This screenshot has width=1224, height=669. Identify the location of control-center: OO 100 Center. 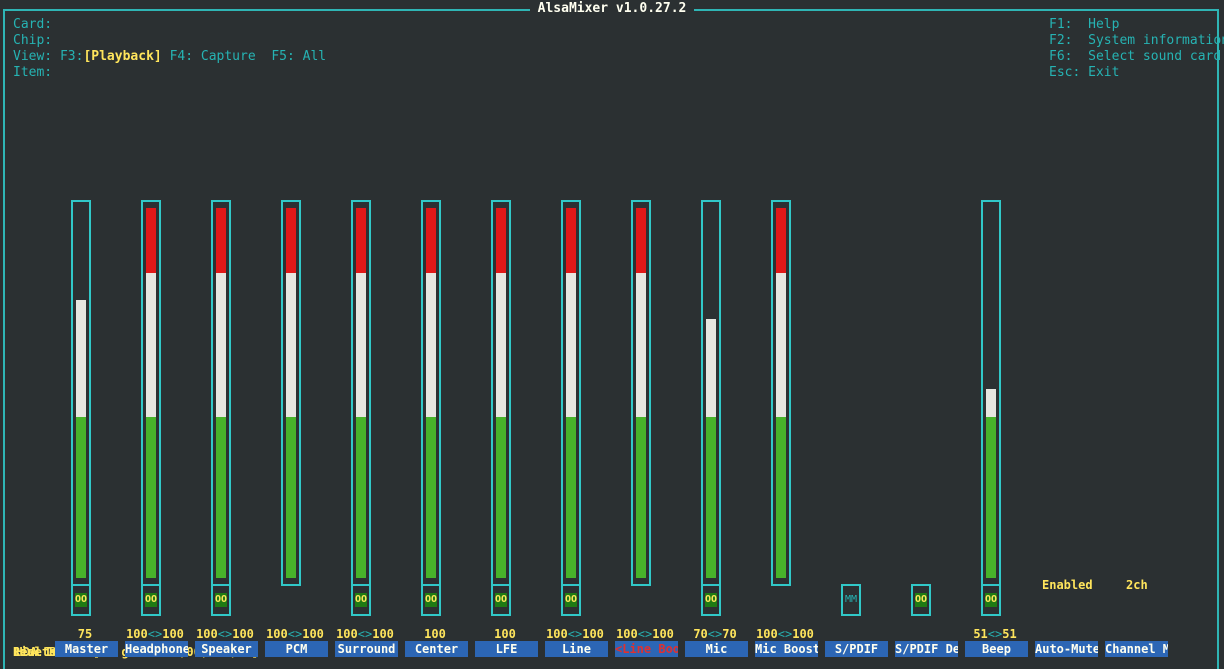
(440, 334).